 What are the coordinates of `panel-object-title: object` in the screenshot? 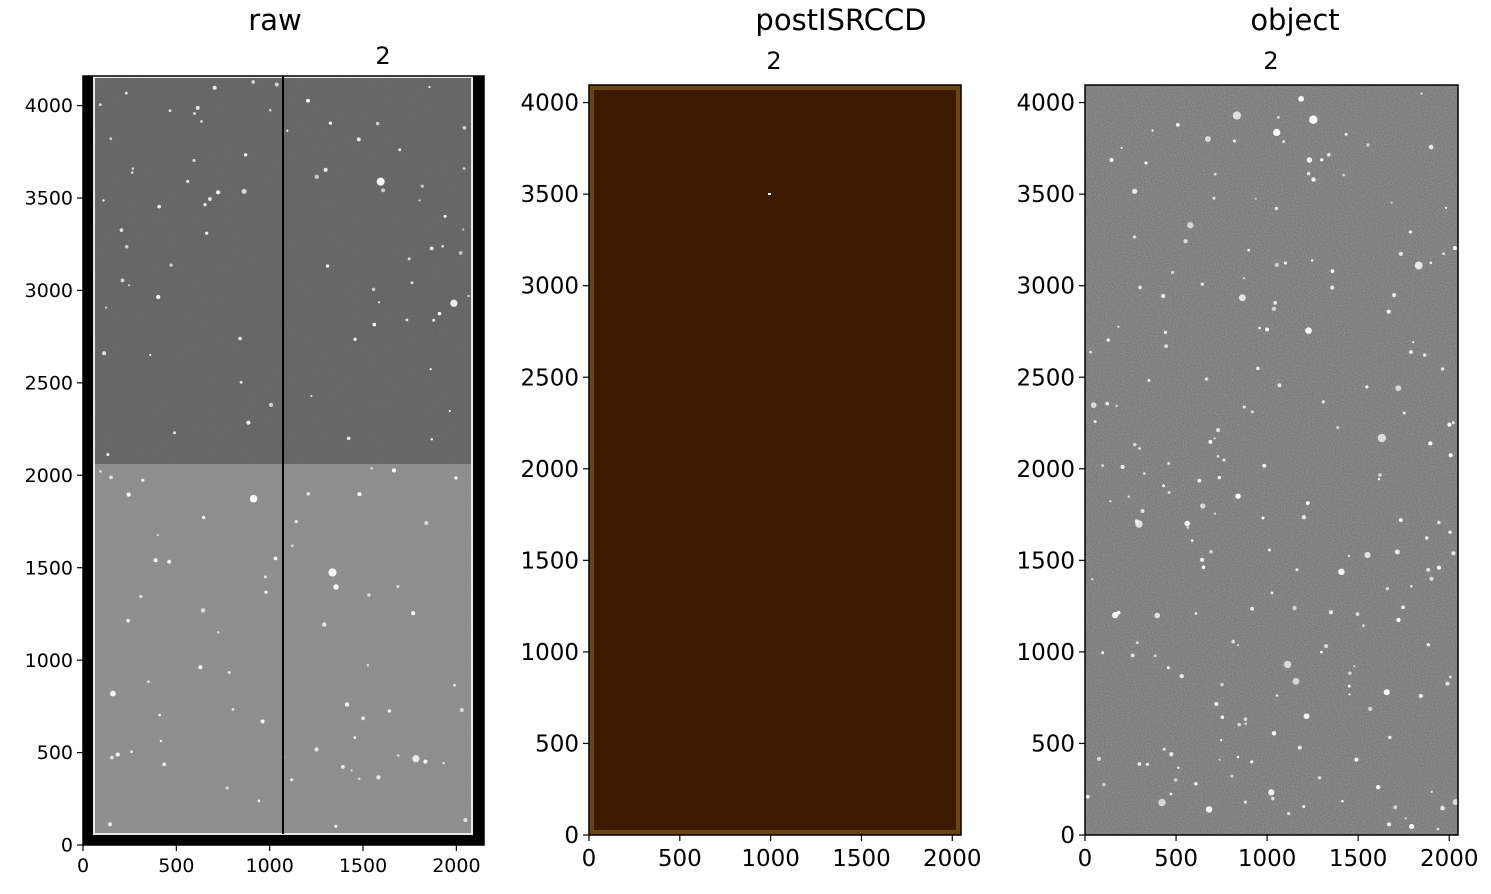 It's located at (1294, 20).